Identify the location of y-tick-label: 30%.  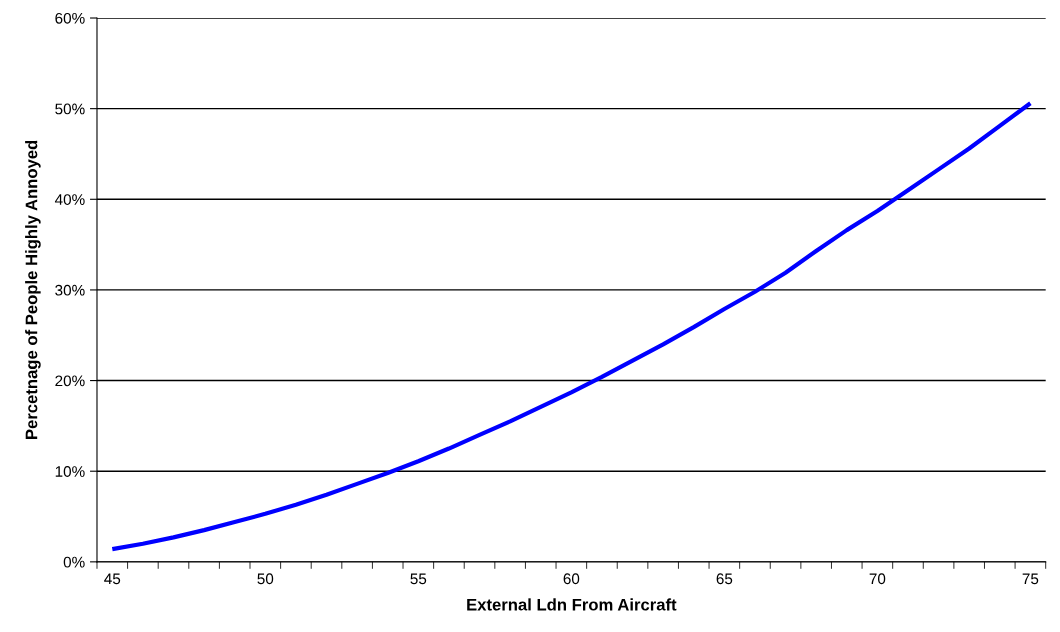
(70, 290).